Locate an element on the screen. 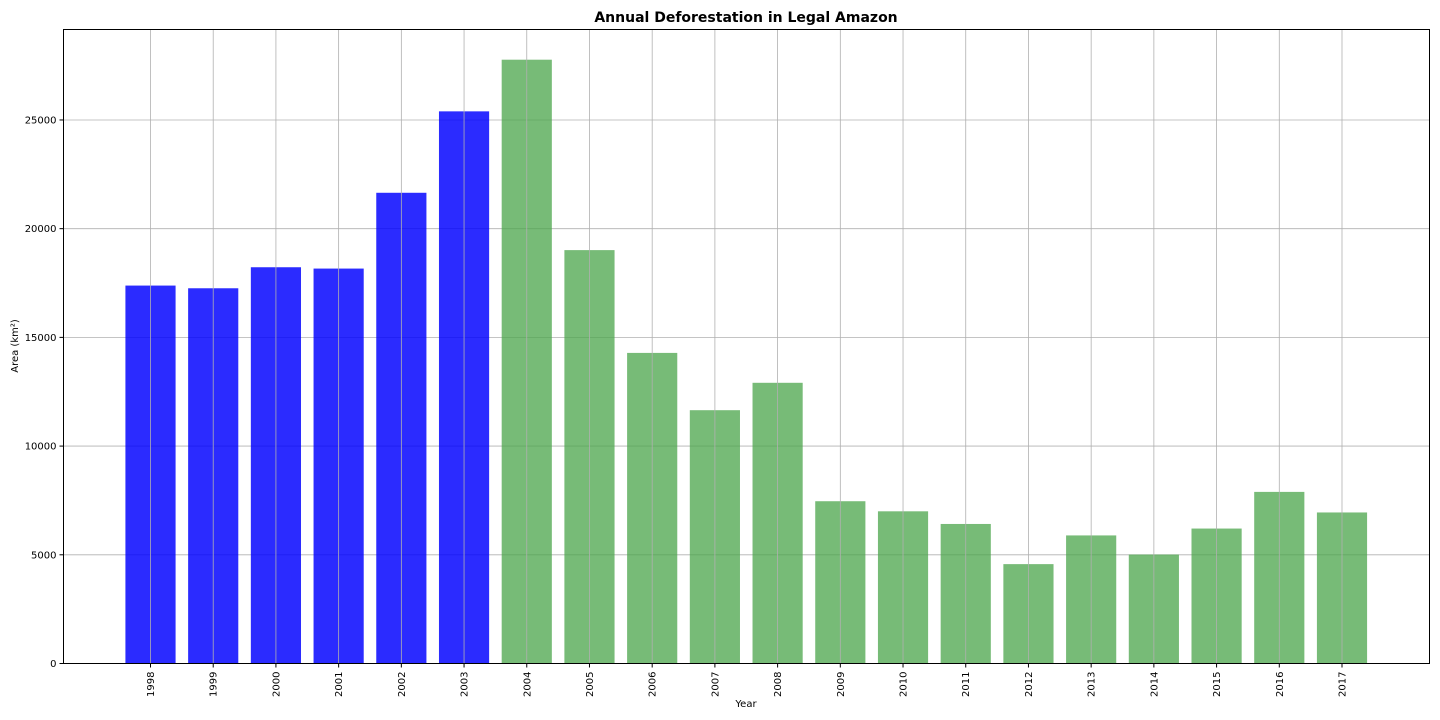 This screenshot has width=1440, height=720. y-tick-label: 0 is located at coordinates (53, 664).